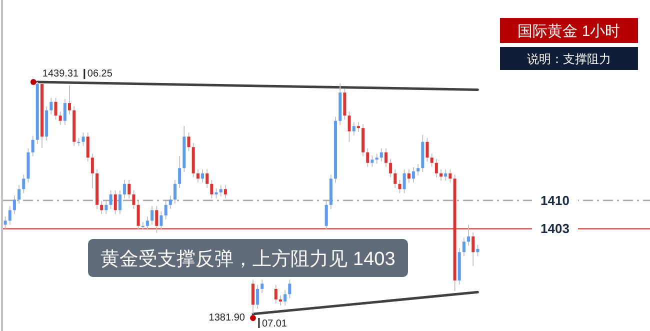  I want to click on ref-line-label: 1410, so click(555, 200).